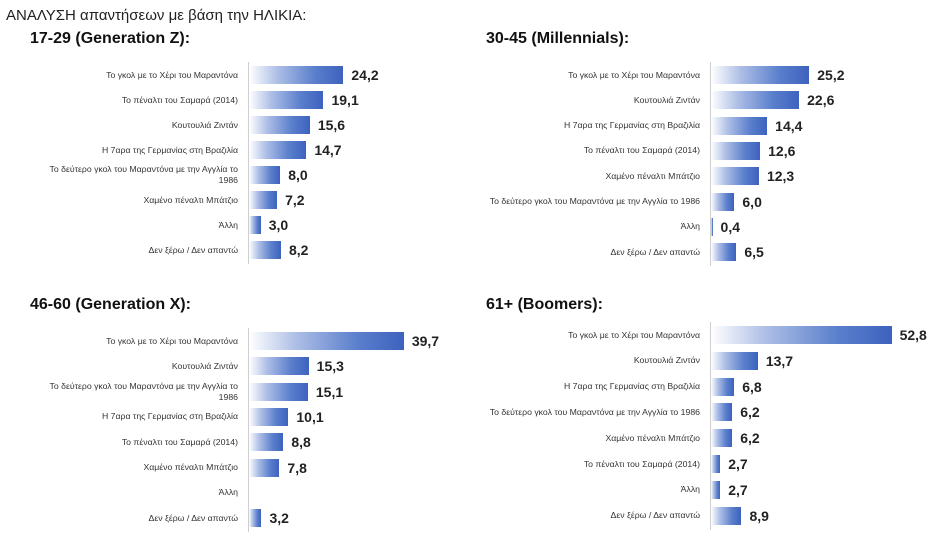 The width and height of the screenshot is (942, 536). What do you see at coordinates (330, 366) in the screenshot?
I see `data-label: 15,3` at bounding box center [330, 366].